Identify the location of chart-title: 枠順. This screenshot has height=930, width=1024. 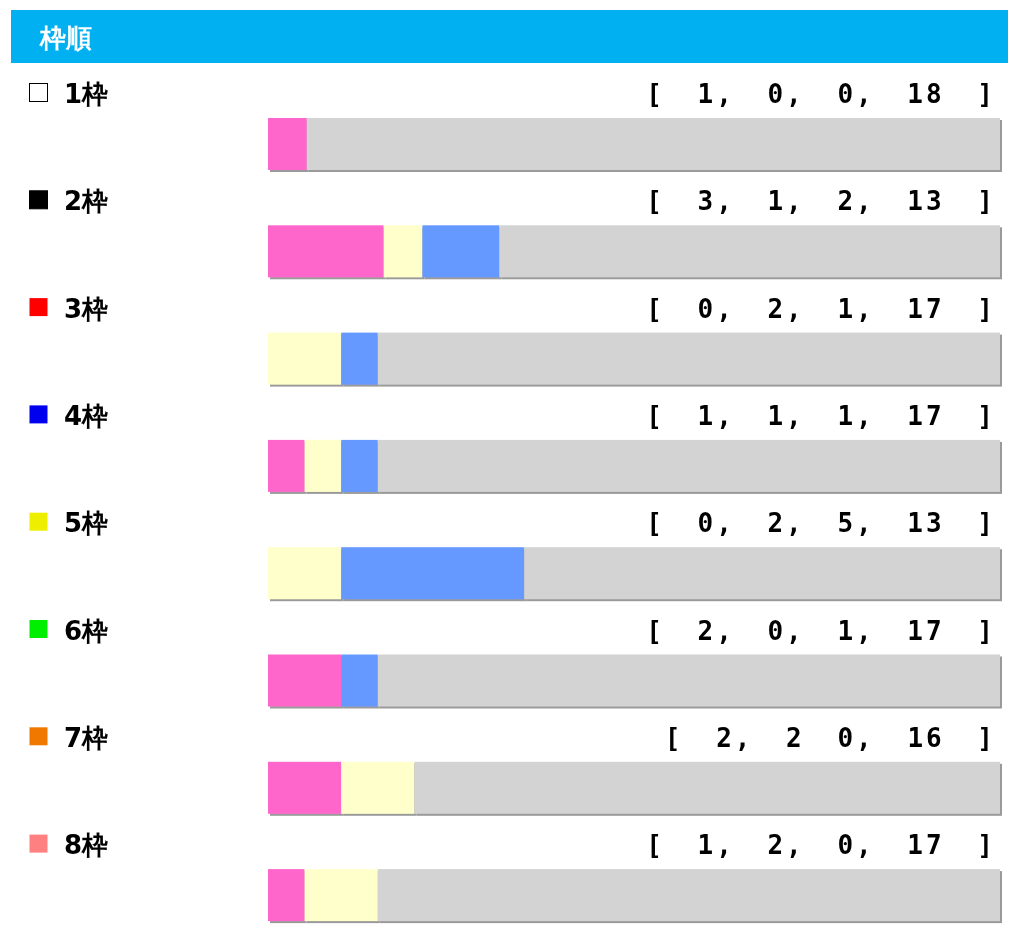
(65, 38).